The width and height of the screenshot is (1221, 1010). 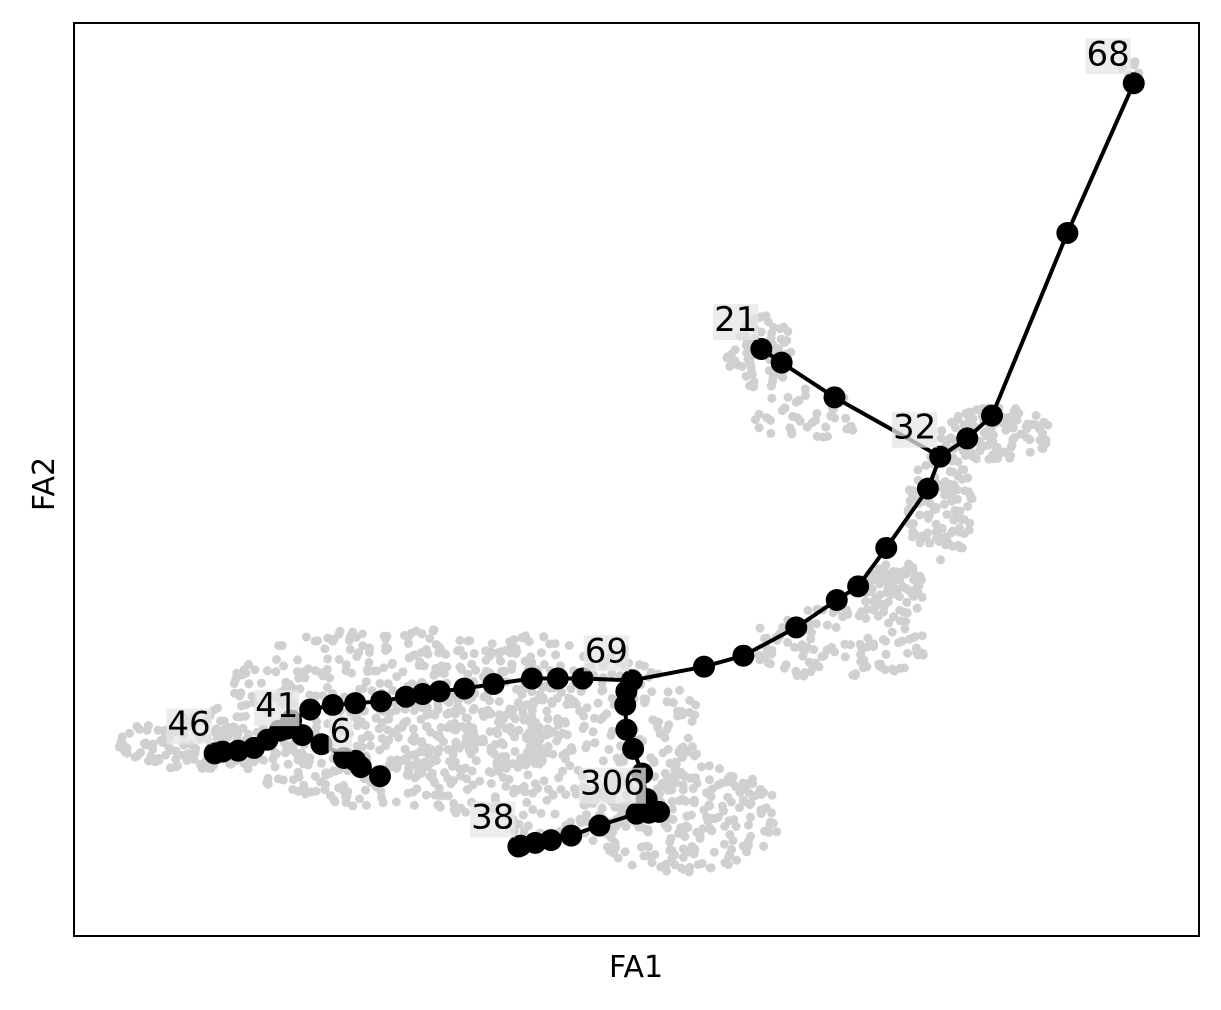 I want to click on node-label-32: 32, so click(x=914, y=428).